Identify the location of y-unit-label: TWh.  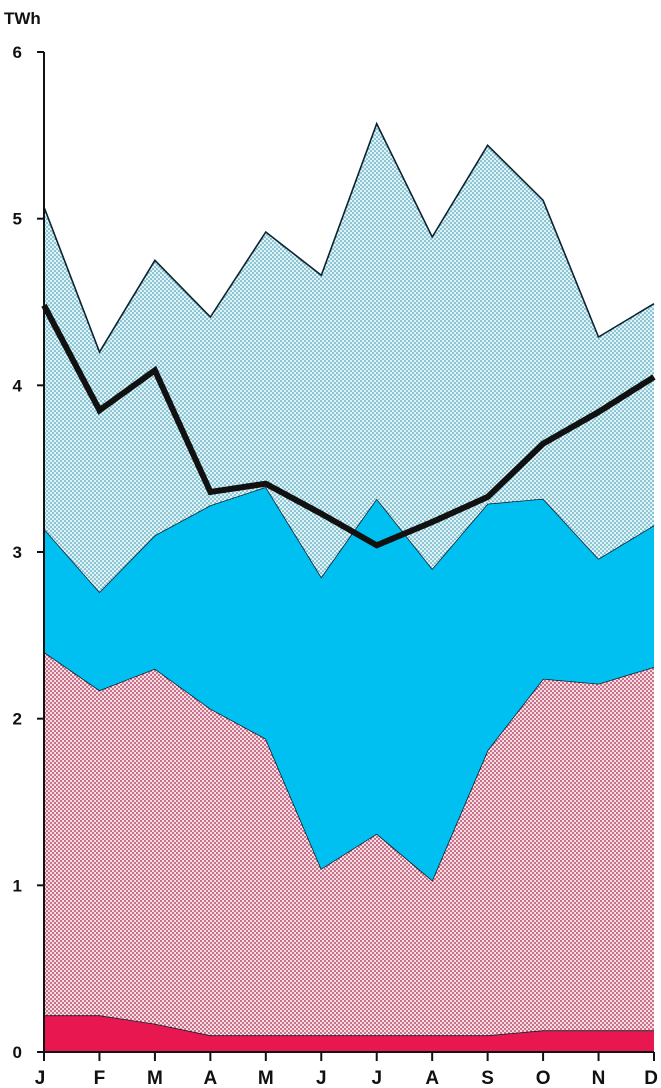
(22, 18).